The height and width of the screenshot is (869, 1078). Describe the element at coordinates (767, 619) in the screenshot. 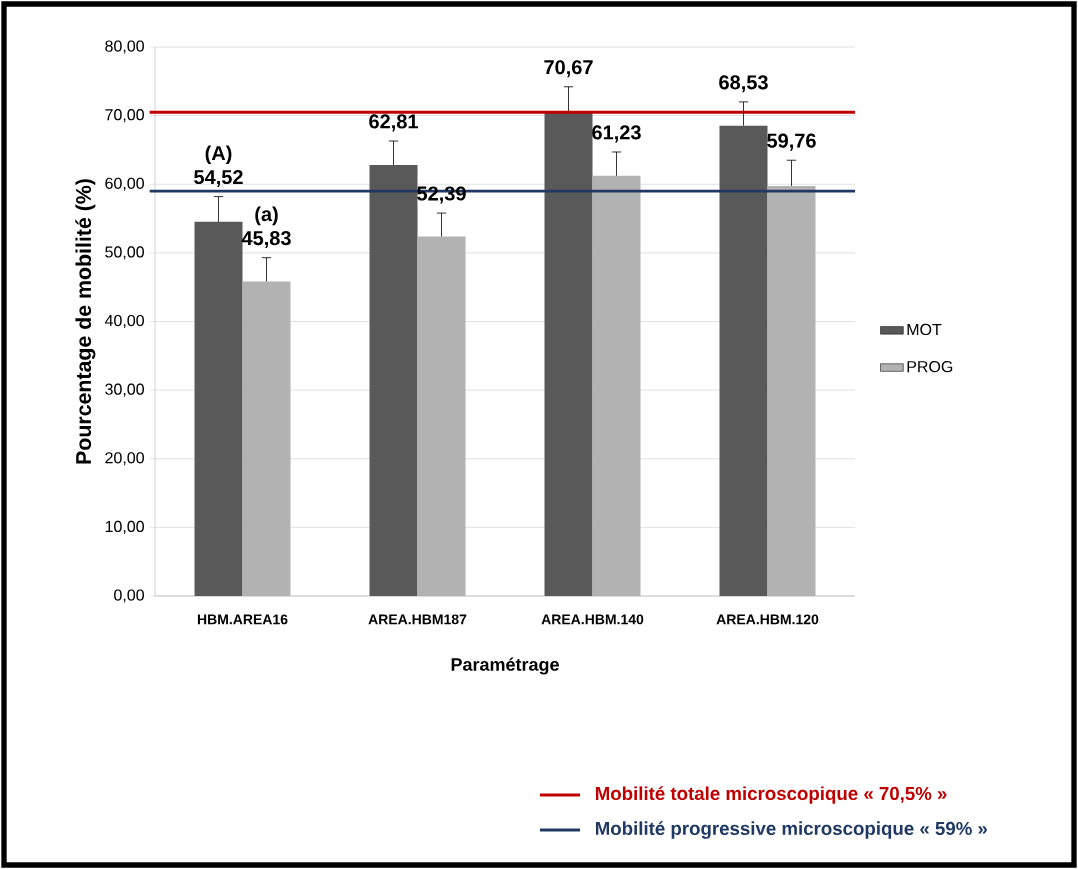

I see `x-tick-label: AREA.HBM.120` at that location.